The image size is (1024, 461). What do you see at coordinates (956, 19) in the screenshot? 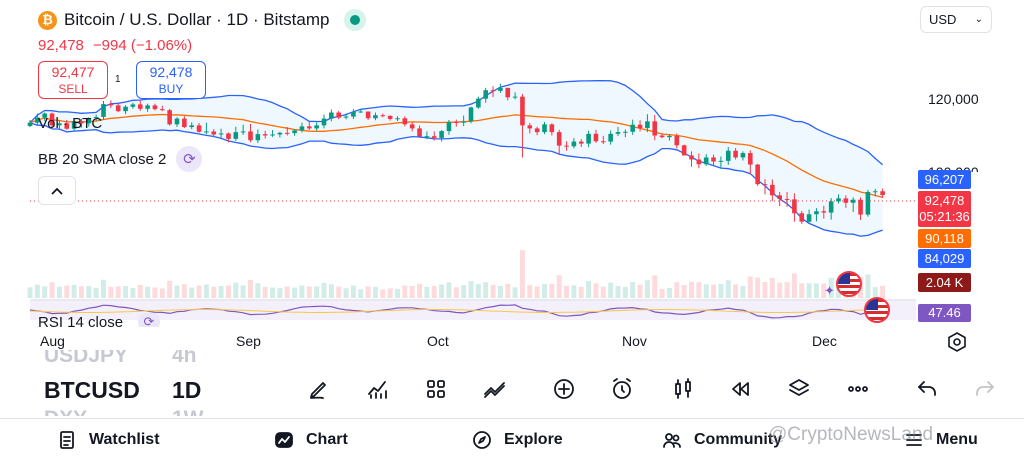
I see `currency-select: USD ⌄` at bounding box center [956, 19].